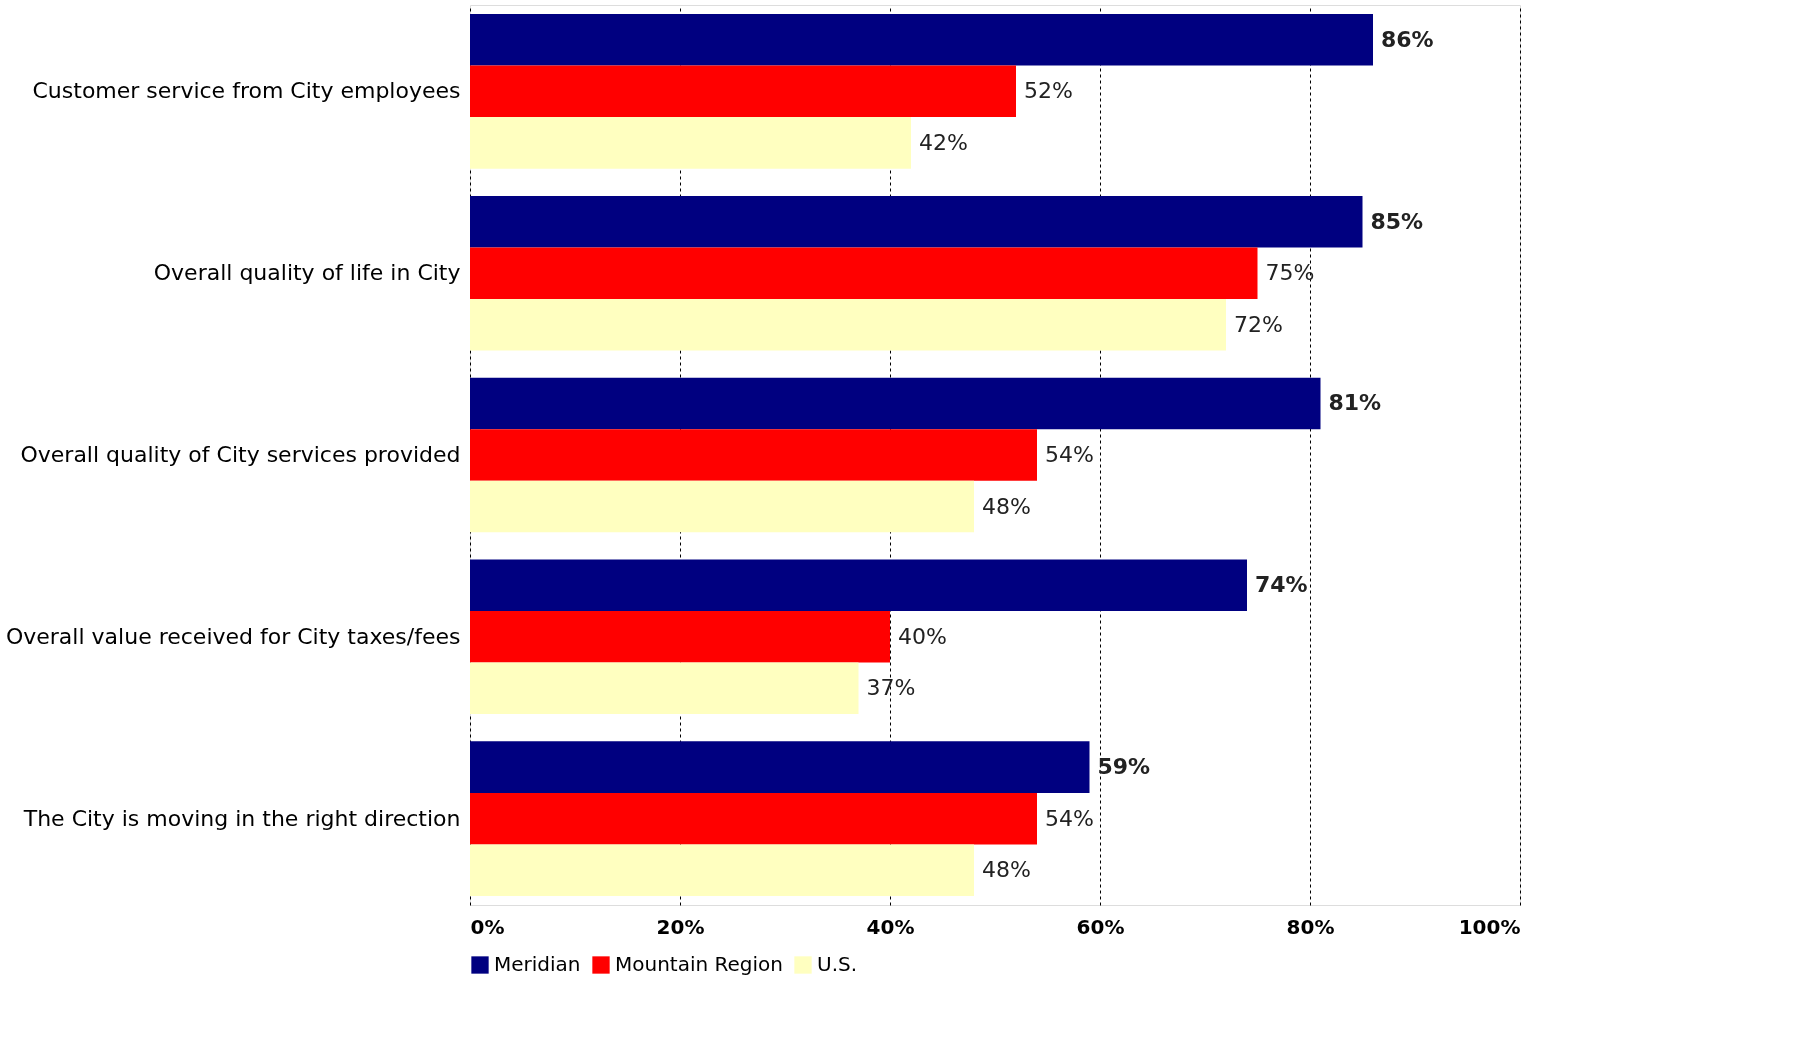 The height and width of the screenshot is (1061, 1798). I want to click on data-label: 75%, so click(1290, 273).